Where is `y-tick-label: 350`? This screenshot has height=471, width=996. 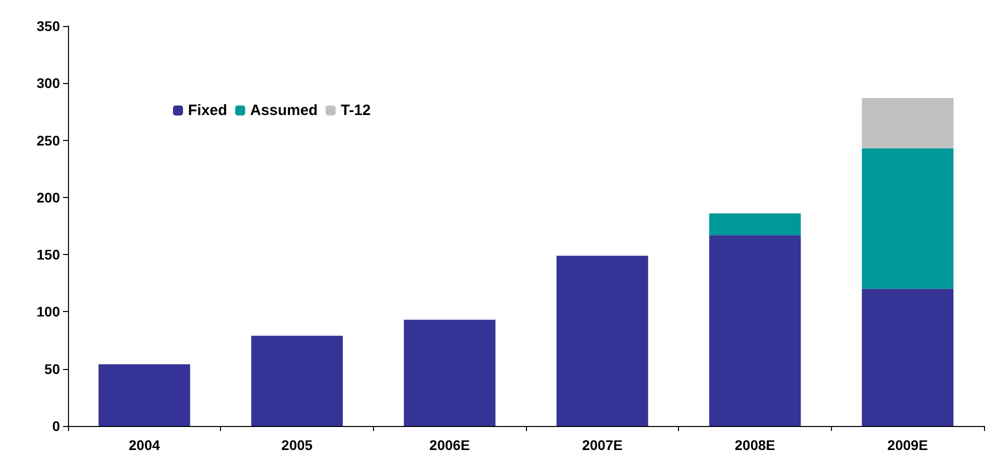
y-tick-label: 350 is located at coordinates (48, 26).